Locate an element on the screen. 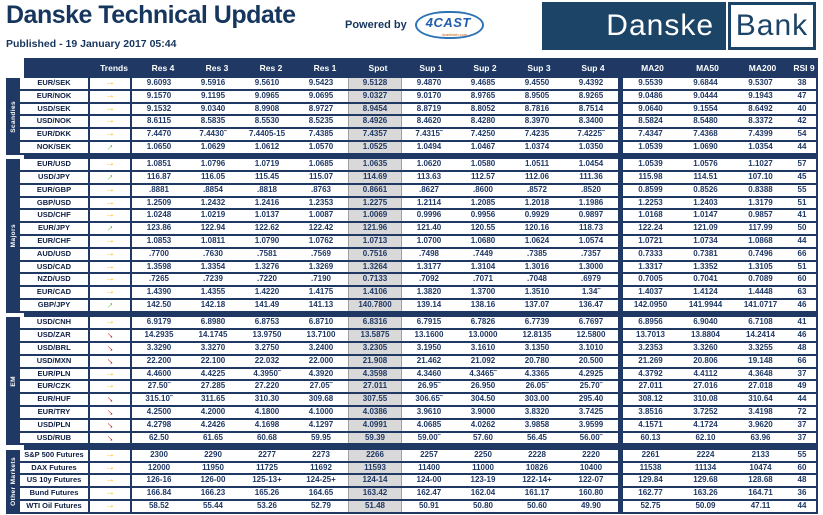  column-header-ma20: MA20 is located at coordinates (652, 68).